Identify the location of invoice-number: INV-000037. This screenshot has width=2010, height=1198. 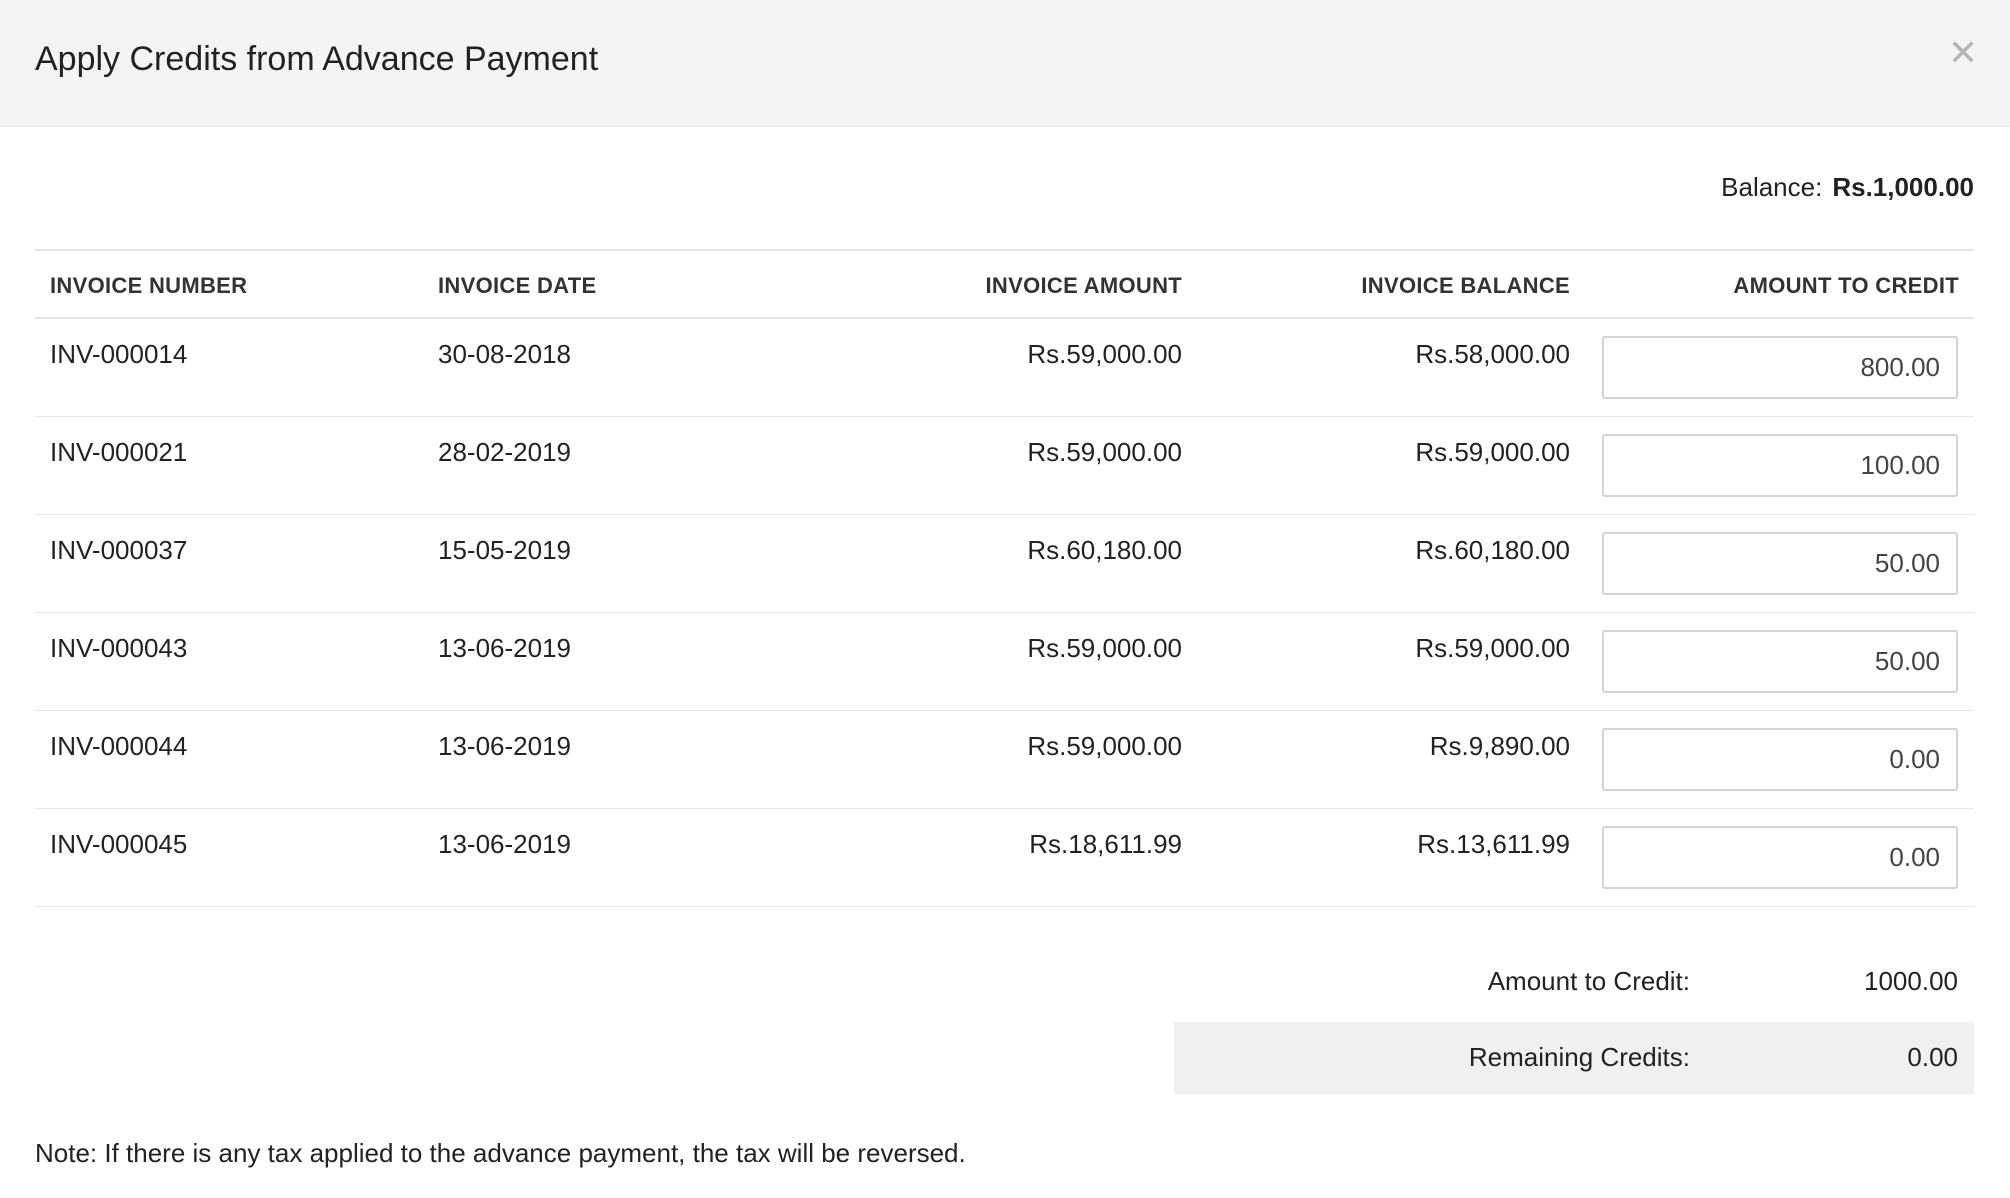
(119, 550).